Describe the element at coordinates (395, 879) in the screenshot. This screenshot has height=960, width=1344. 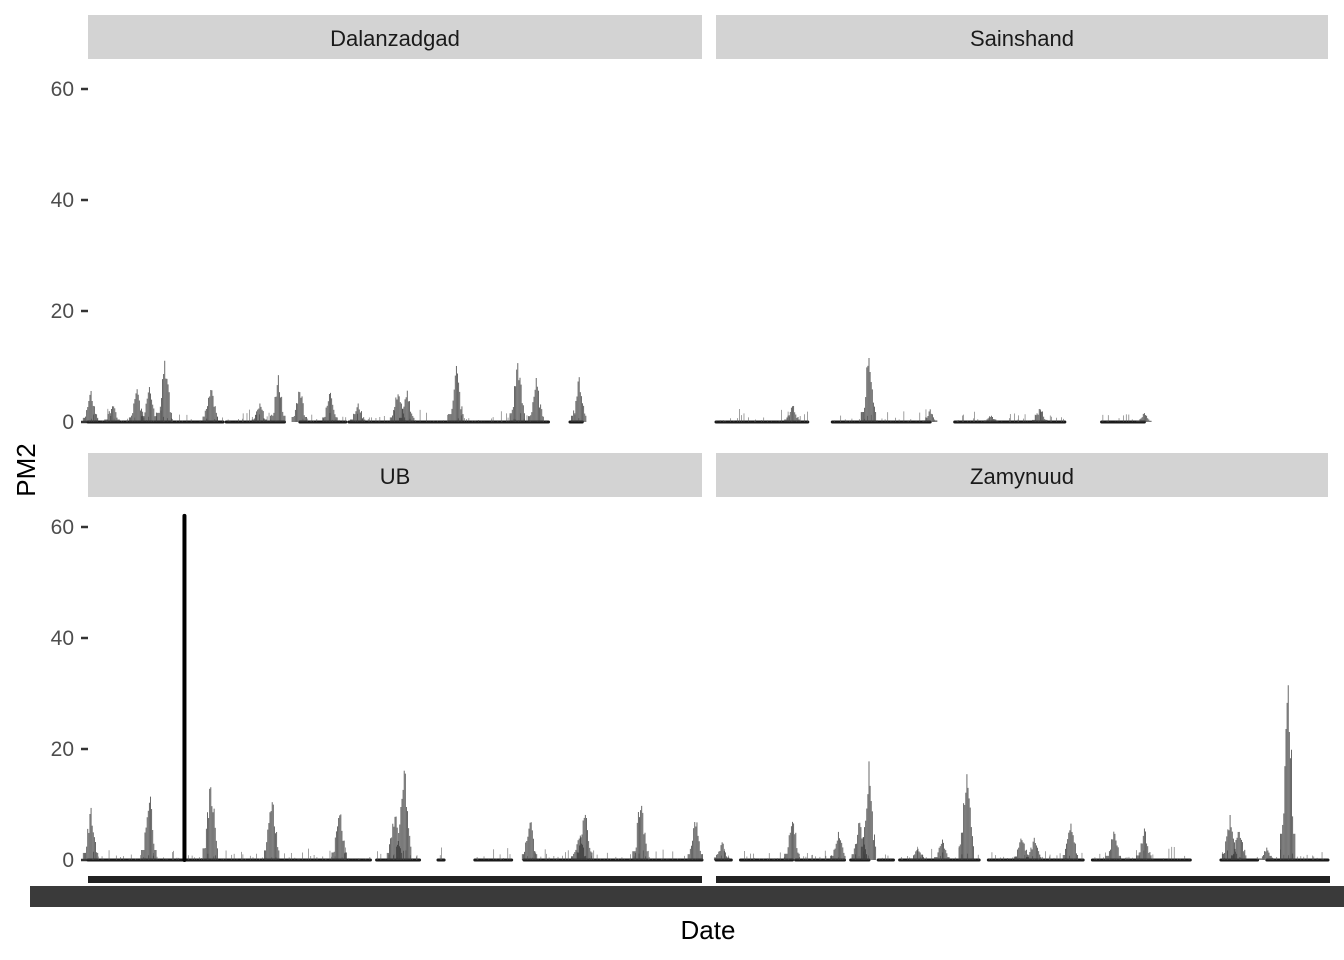
I see `x-axis-tick-band-left` at that location.